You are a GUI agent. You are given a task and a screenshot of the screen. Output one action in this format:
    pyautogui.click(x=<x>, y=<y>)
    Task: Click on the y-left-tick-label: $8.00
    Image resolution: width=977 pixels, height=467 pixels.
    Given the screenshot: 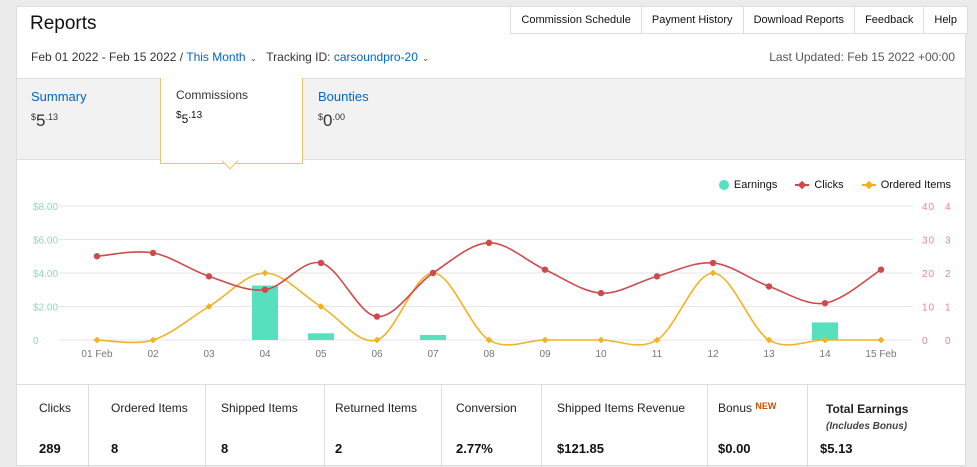 What is the action you would take?
    pyautogui.click(x=45, y=207)
    